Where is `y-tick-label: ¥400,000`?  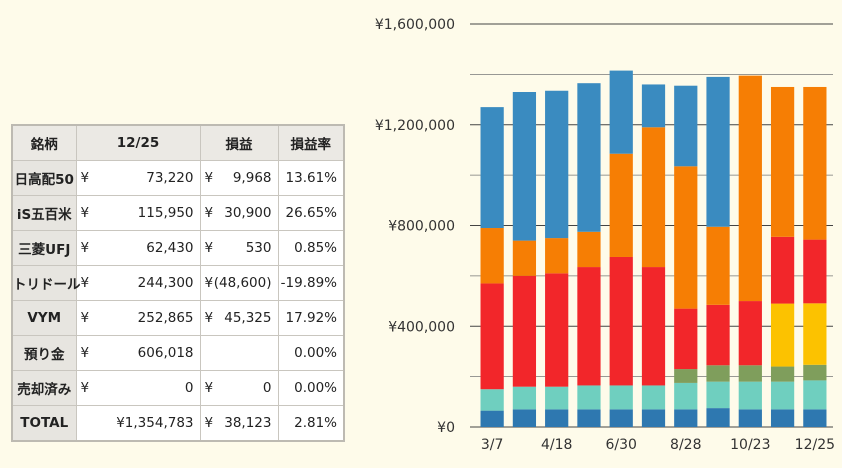 y-tick-label: ¥400,000 is located at coordinates (421, 327).